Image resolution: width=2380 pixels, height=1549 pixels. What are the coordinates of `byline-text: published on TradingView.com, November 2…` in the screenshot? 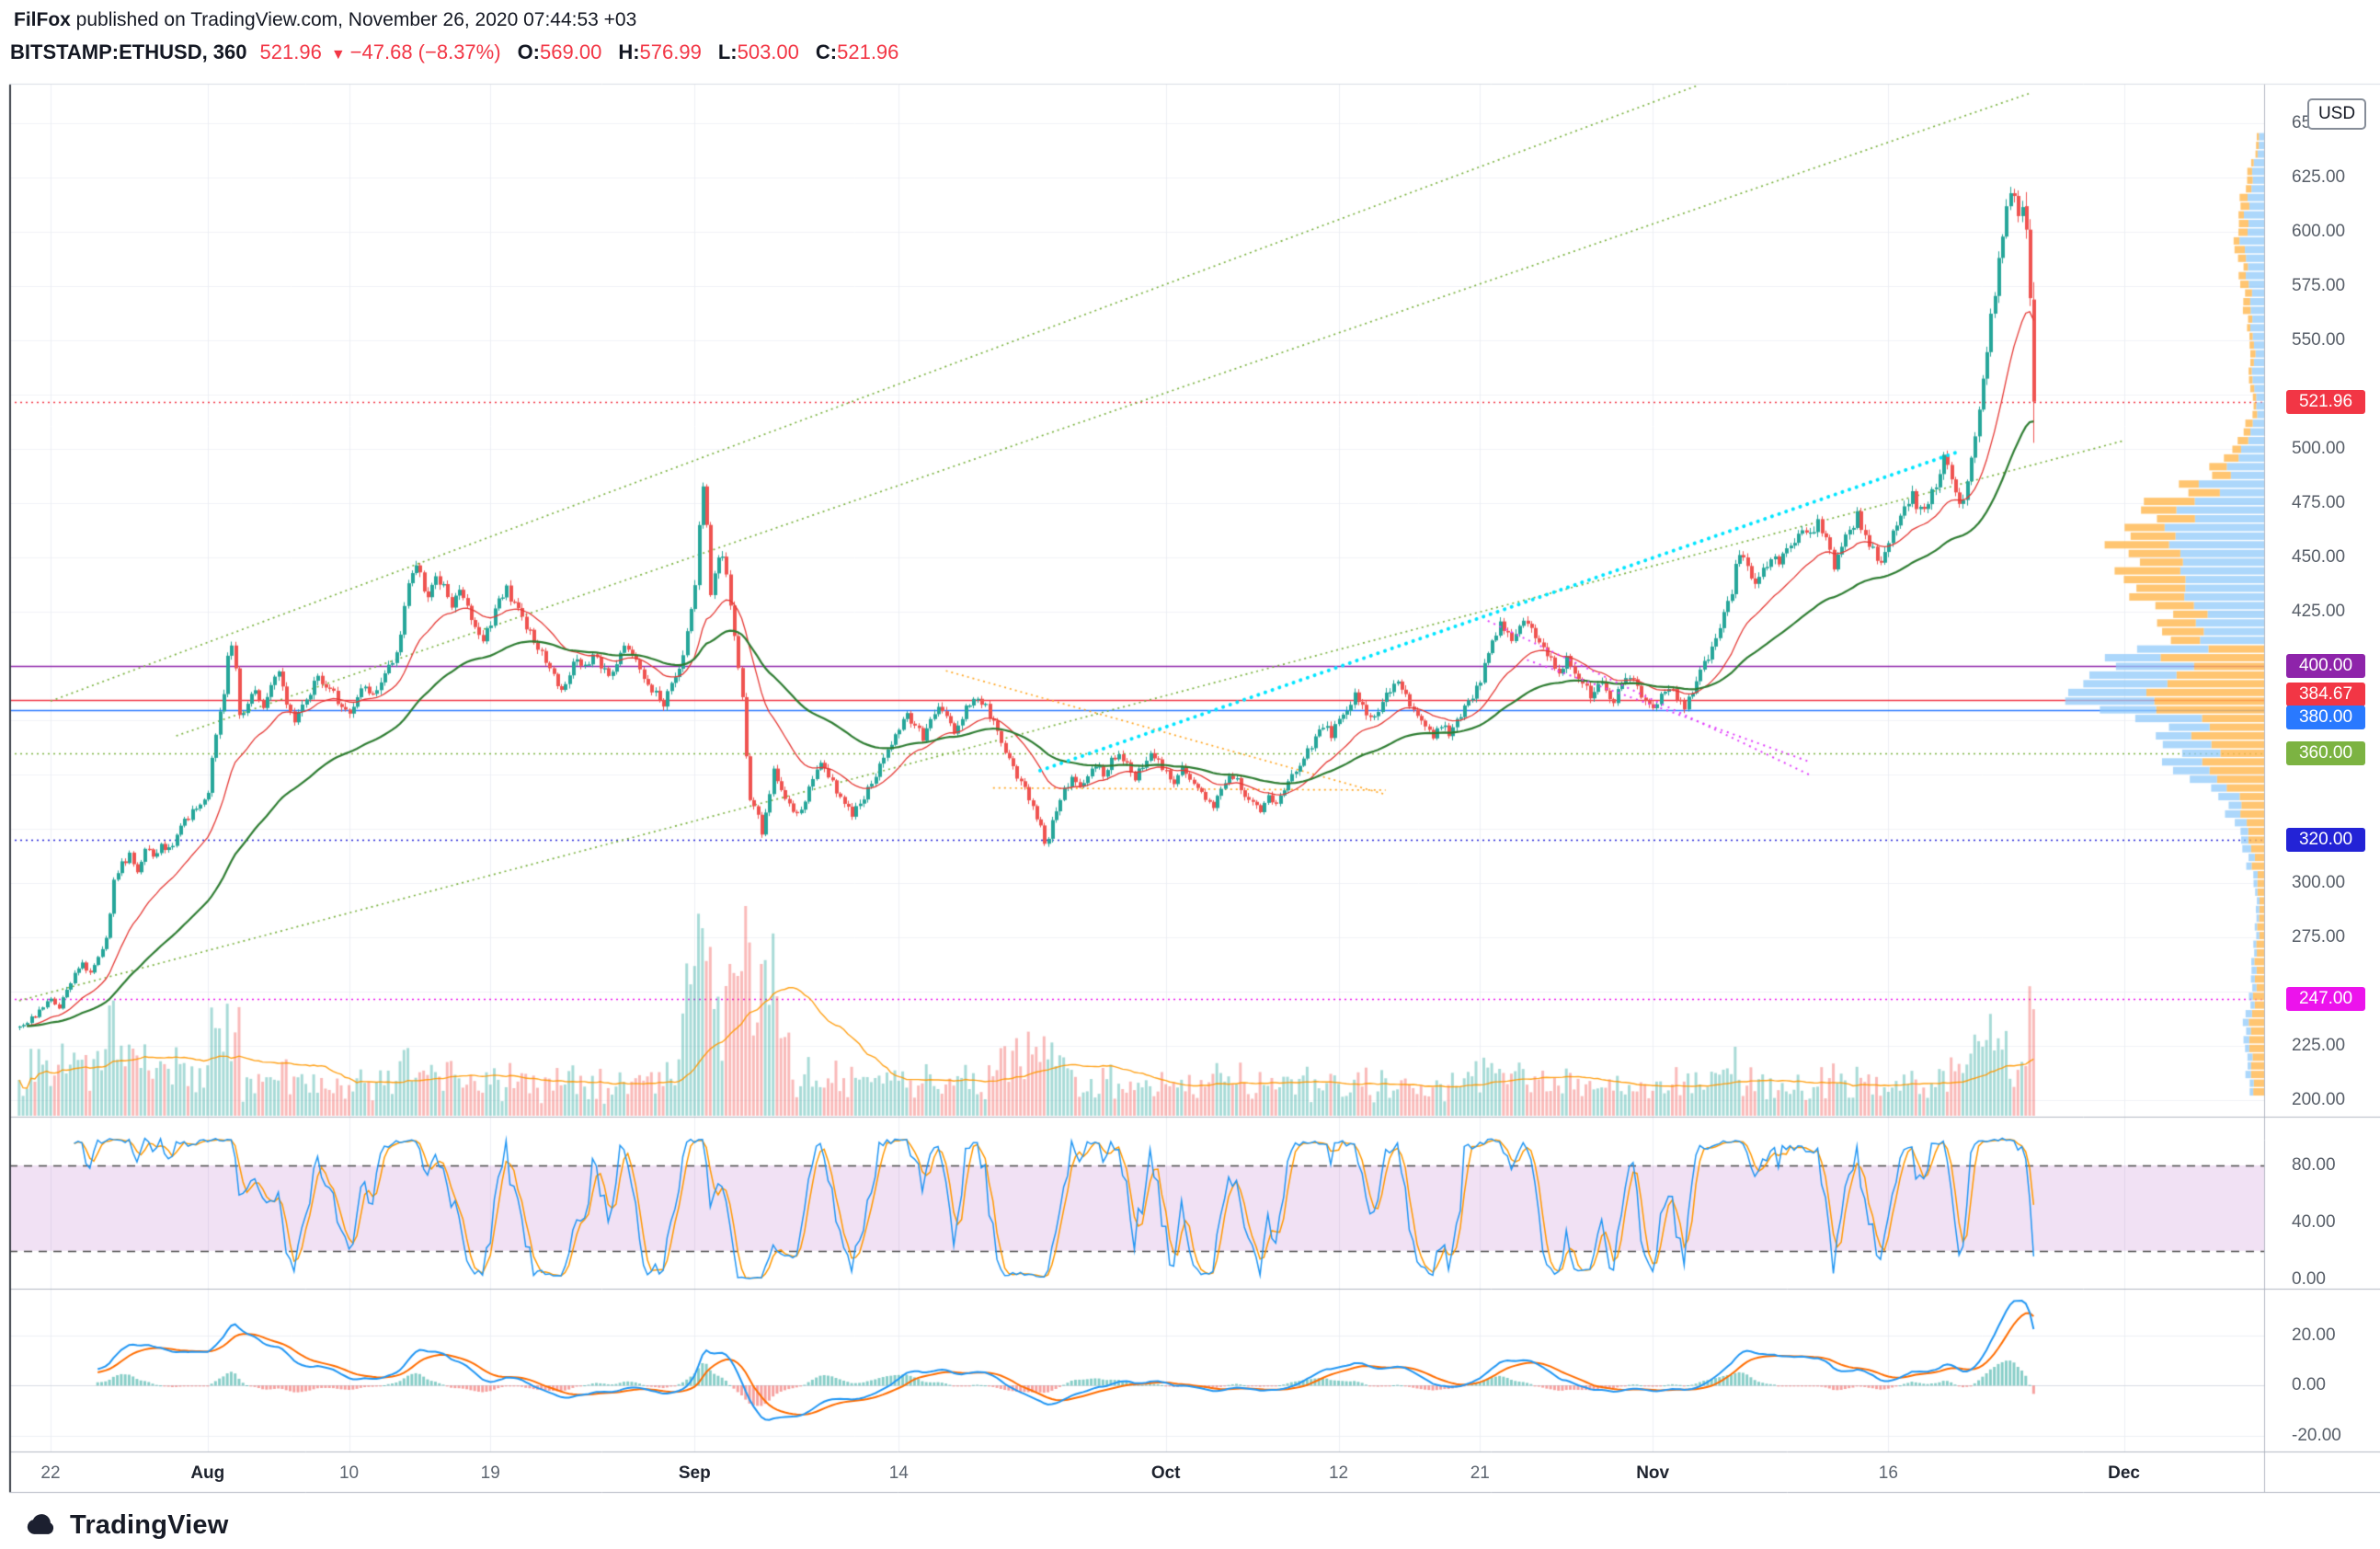 It's located at (353, 19).